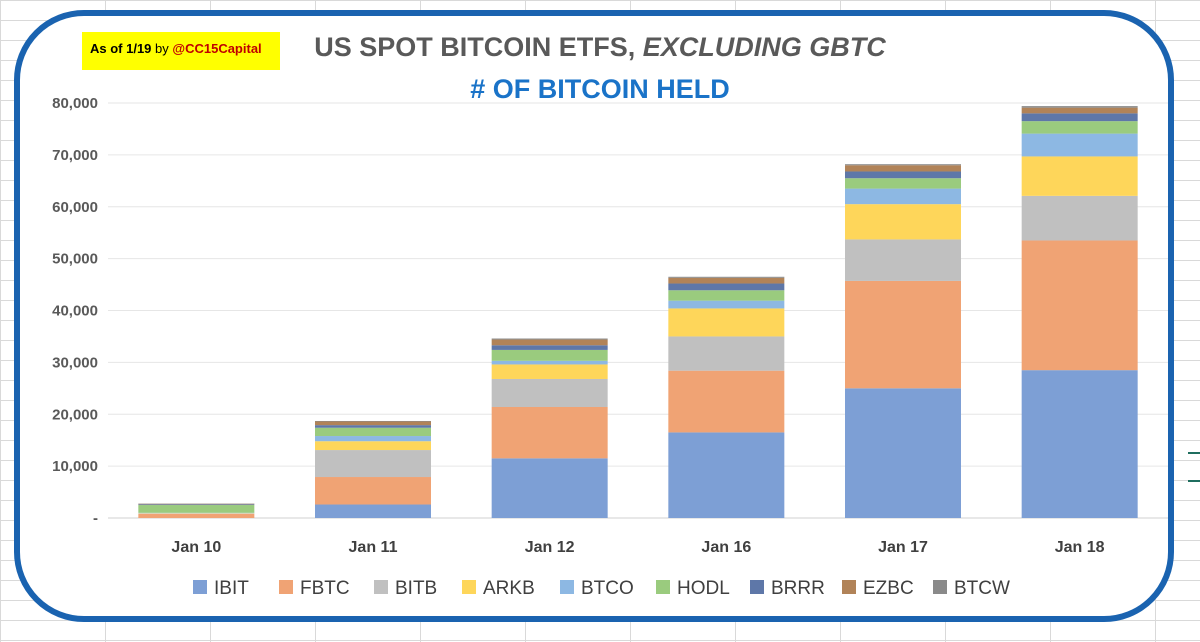  I want to click on y-tick-label: 40,000, so click(75, 311).